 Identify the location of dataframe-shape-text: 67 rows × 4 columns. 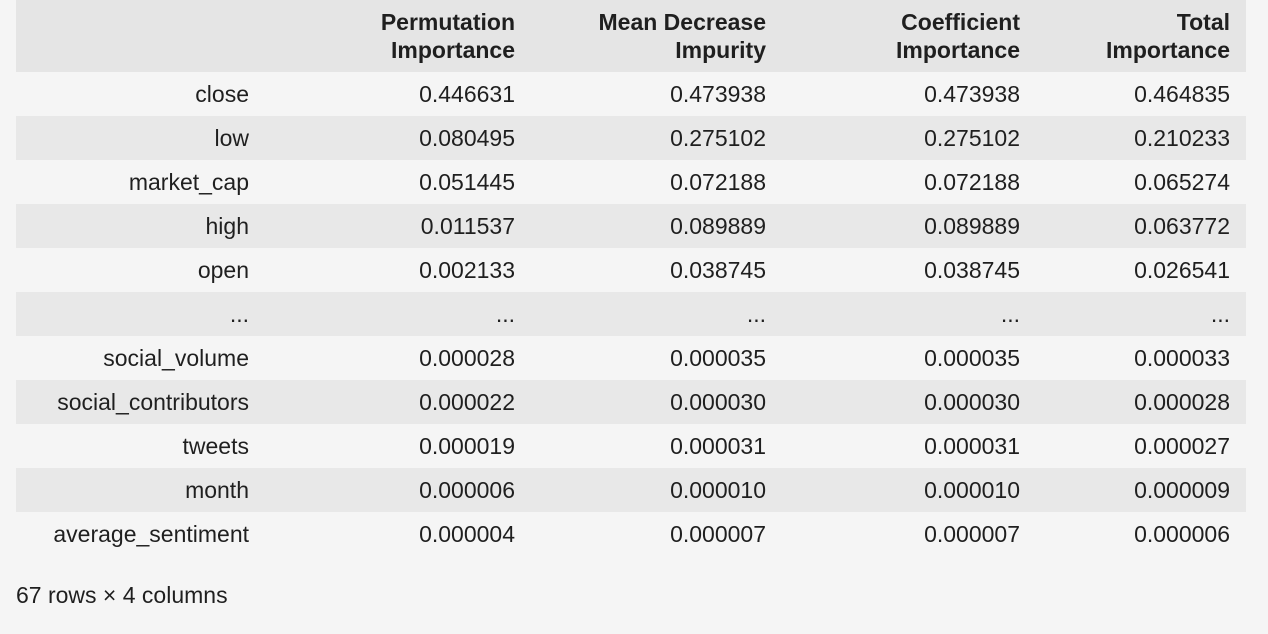
(122, 595).